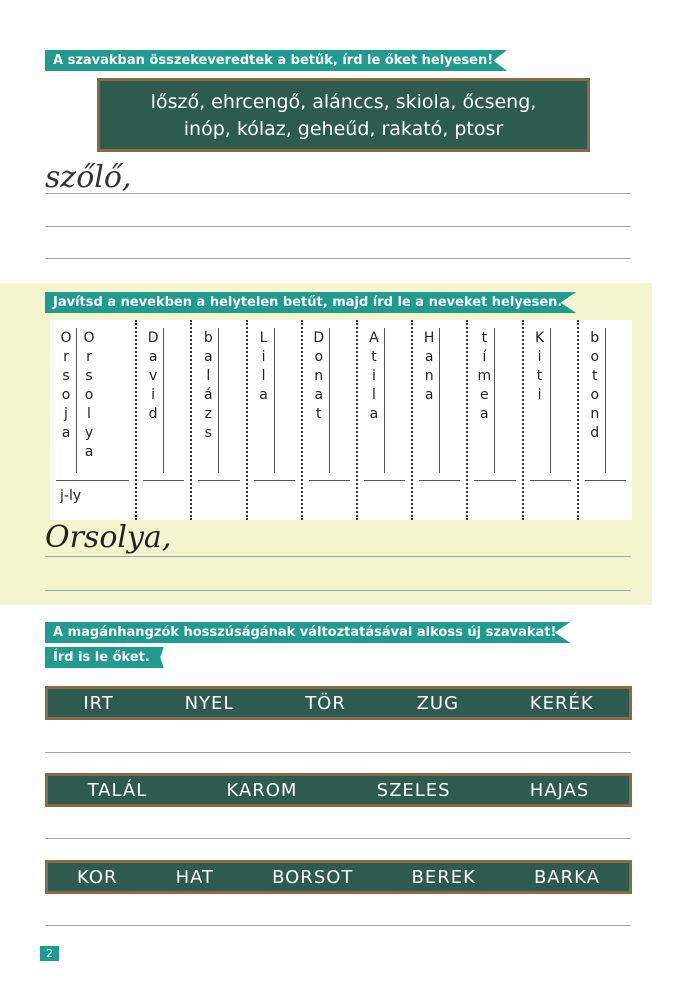 This screenshot has height=1000, width=678. What do you see at coordinates (209, 703) in the screenshot?
I see `board-word: NYEL` at bounding box center [209, 703].